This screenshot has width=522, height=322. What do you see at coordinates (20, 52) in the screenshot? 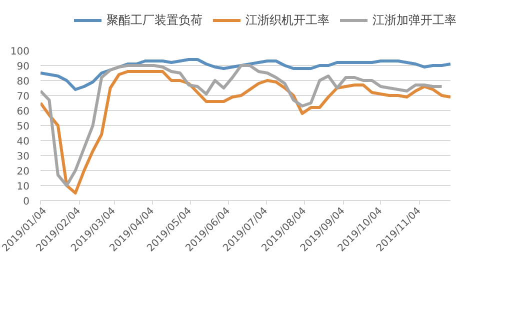
I see `y-tick-label: 100` at bounding box center [20, 52].